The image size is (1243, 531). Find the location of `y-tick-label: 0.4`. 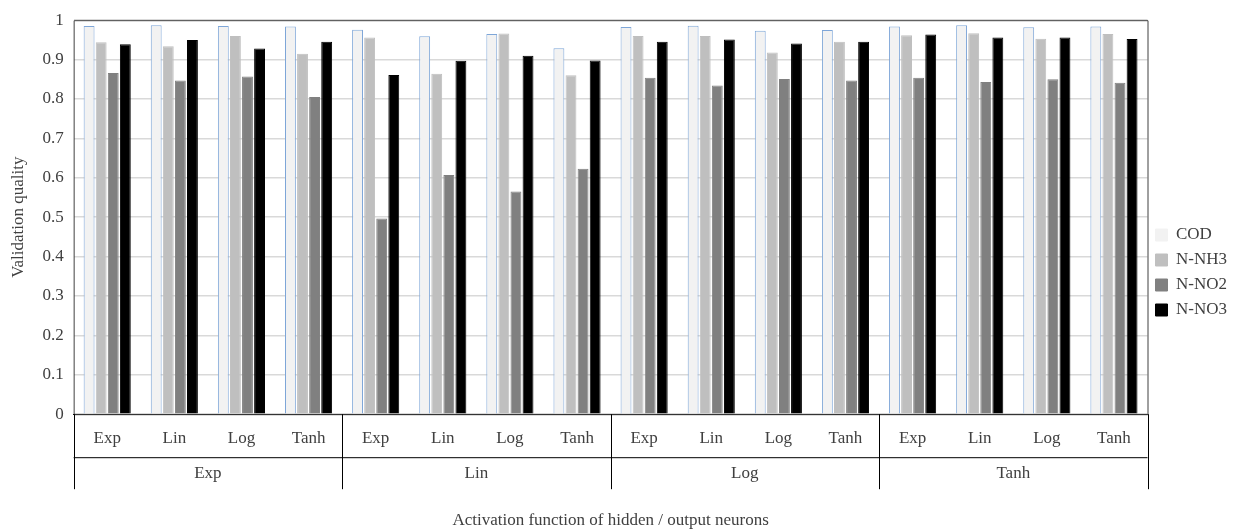

y-tick-label: 0.4 is located at coordinates (53, 256).